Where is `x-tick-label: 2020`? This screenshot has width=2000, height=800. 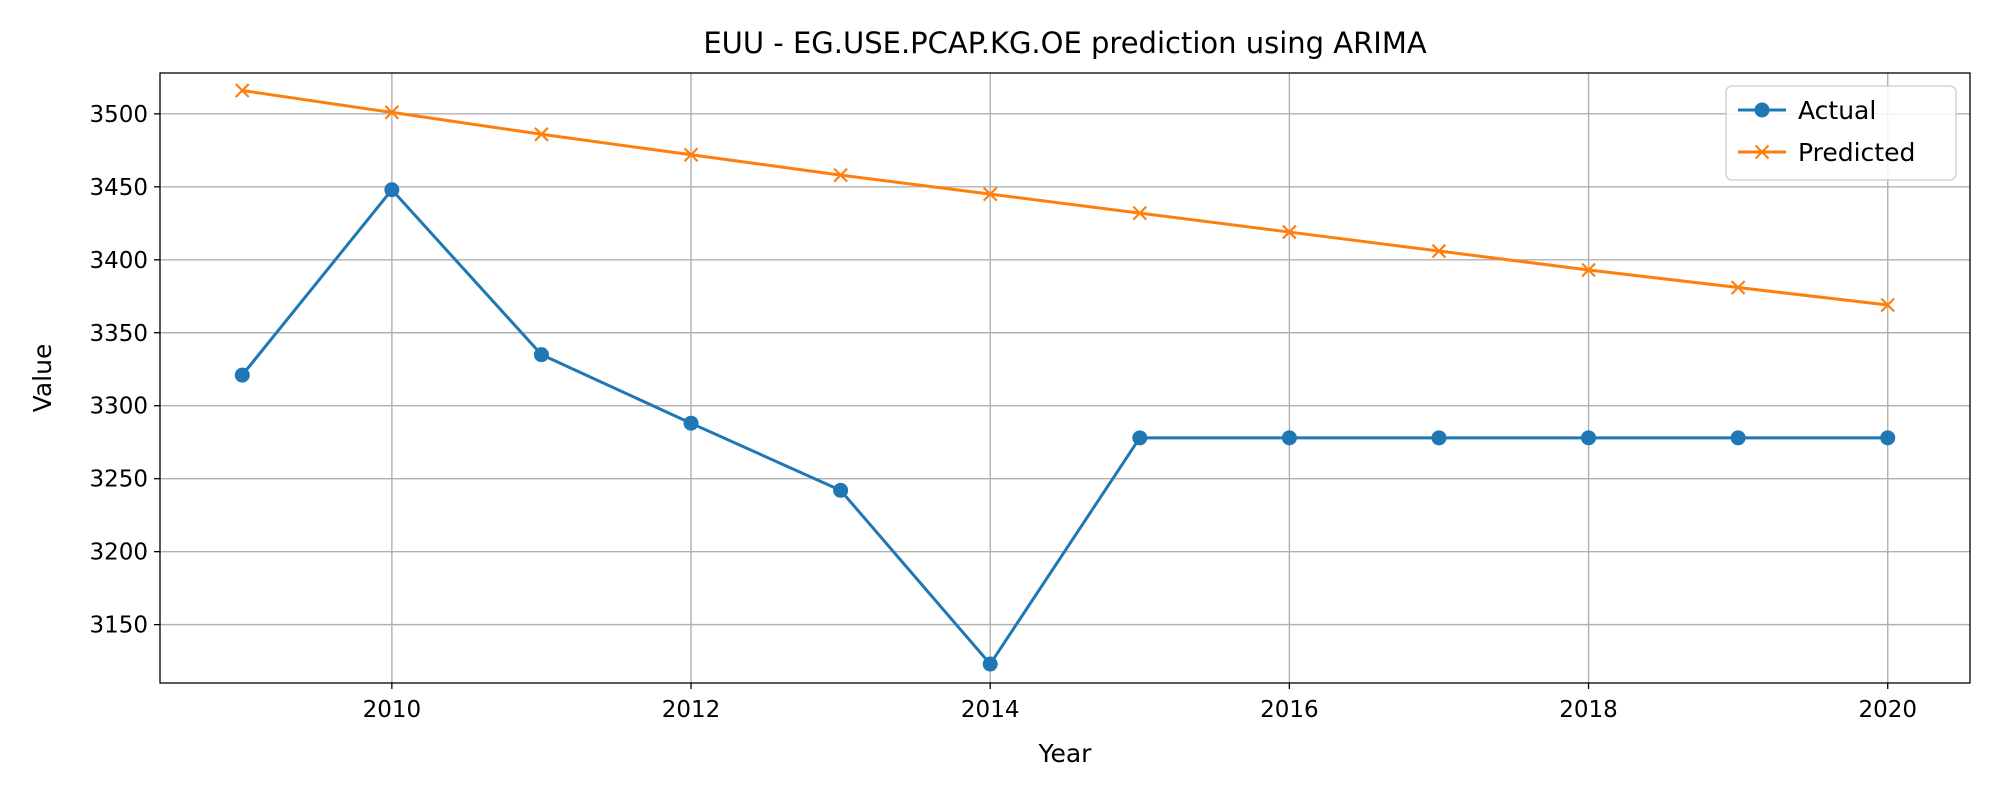 x-tick-label: 2020 is located at coordinates (1887, 710).